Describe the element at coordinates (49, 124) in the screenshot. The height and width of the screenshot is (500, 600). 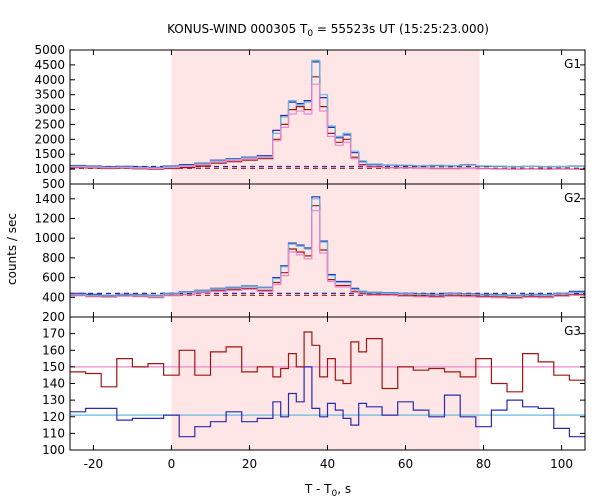
I see `y-tick-label: 2500` at that location.